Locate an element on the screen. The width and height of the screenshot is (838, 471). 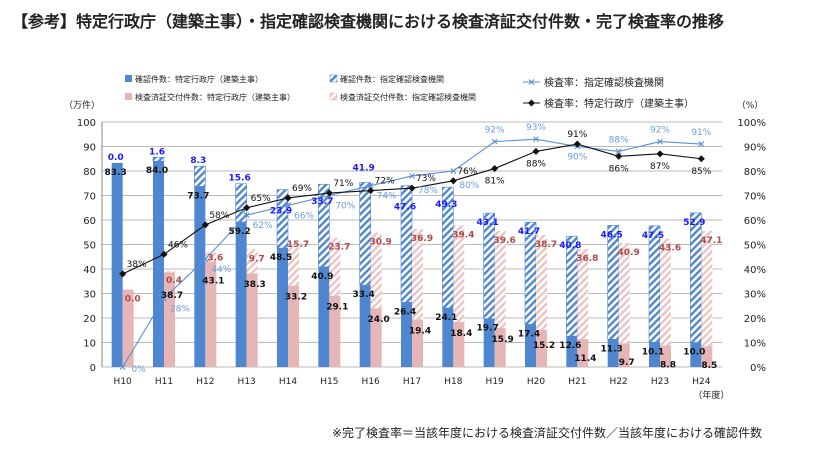
data-label: 18.4 is located at coordinates (461, 334).